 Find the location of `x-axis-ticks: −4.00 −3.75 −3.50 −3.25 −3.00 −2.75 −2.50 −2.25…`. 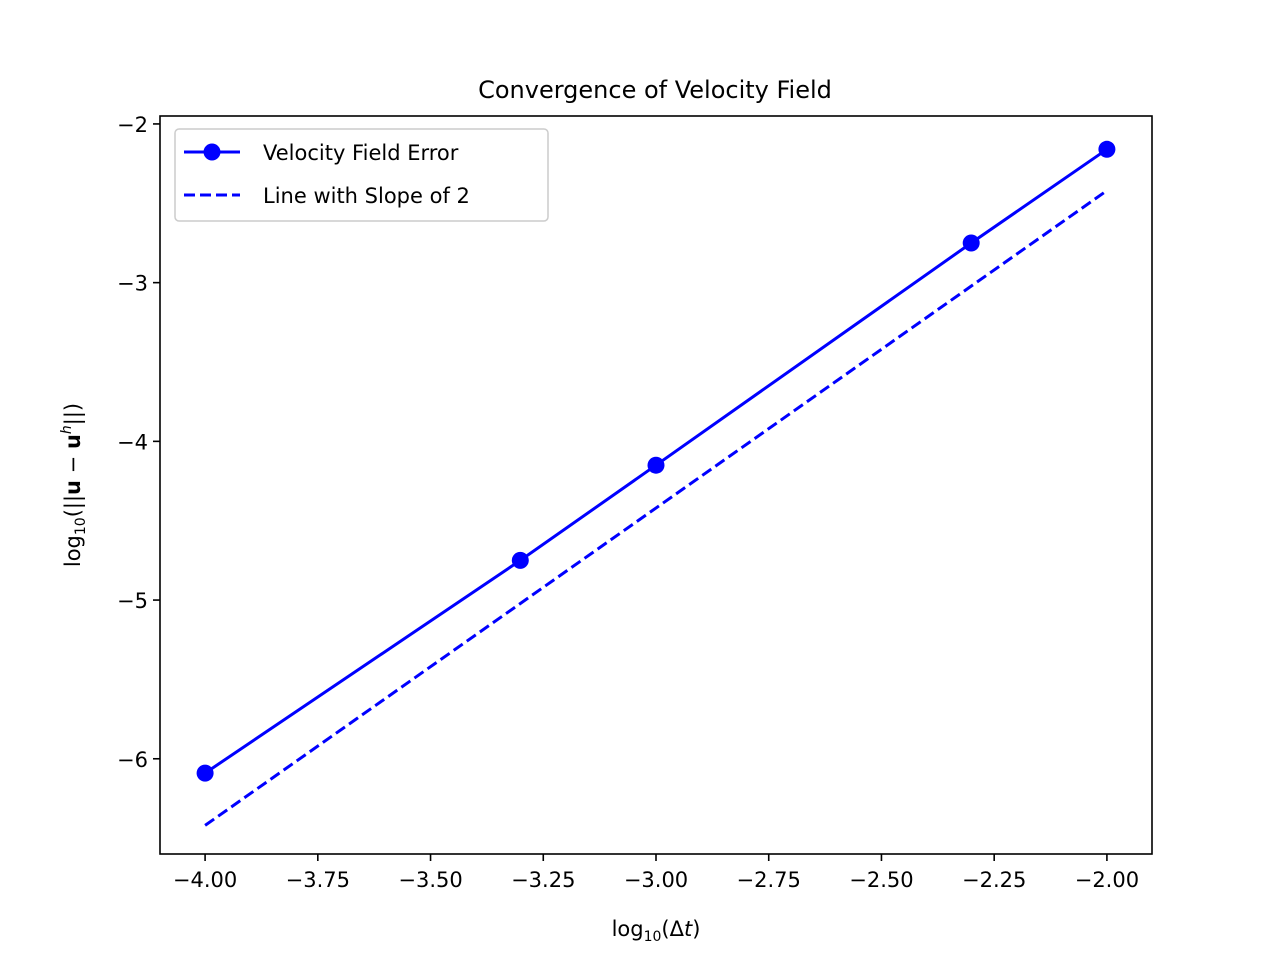

x-axis-ticks: −4.00 −3.75 −3.50 −3.25 −3.00 −2.75 −2.50 −2.25… is located at coordinates (656, 873).